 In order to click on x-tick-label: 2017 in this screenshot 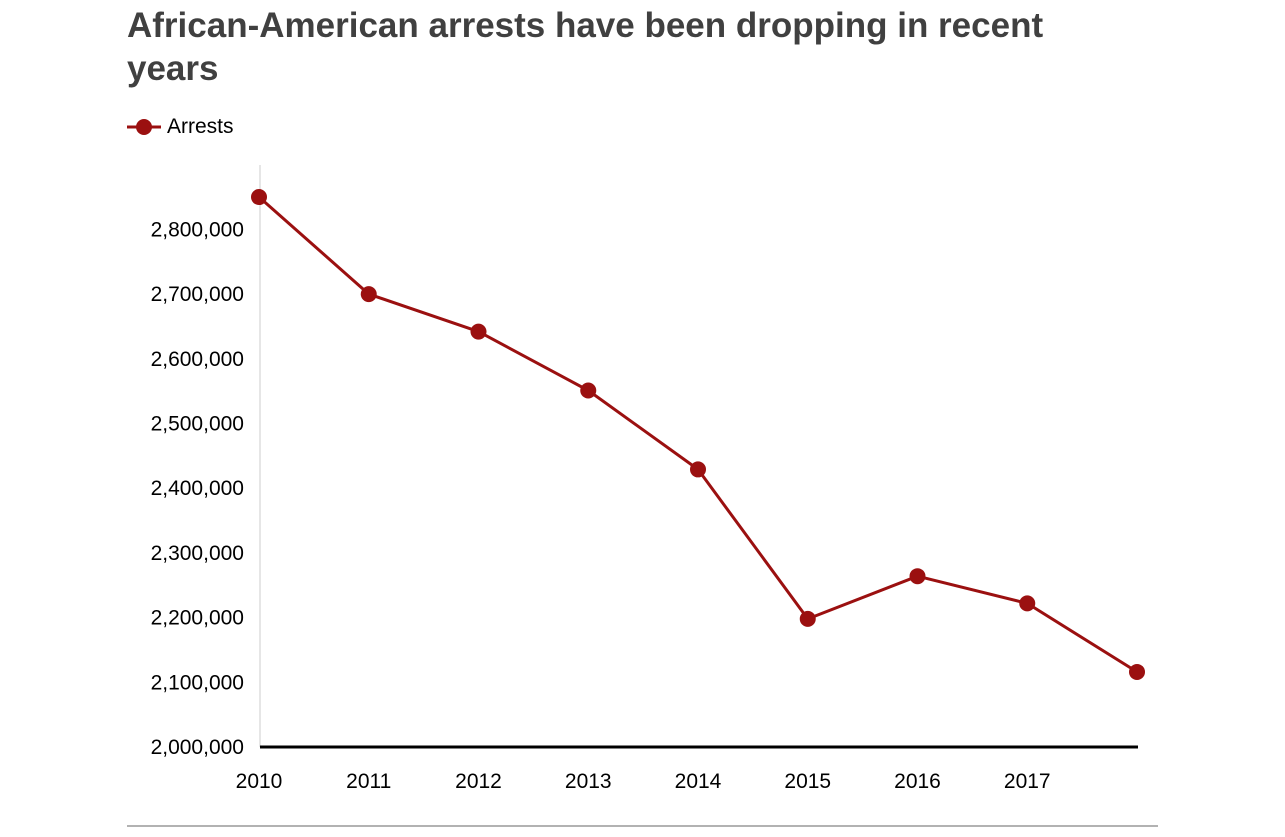, I will do `click(1027, 781)`.